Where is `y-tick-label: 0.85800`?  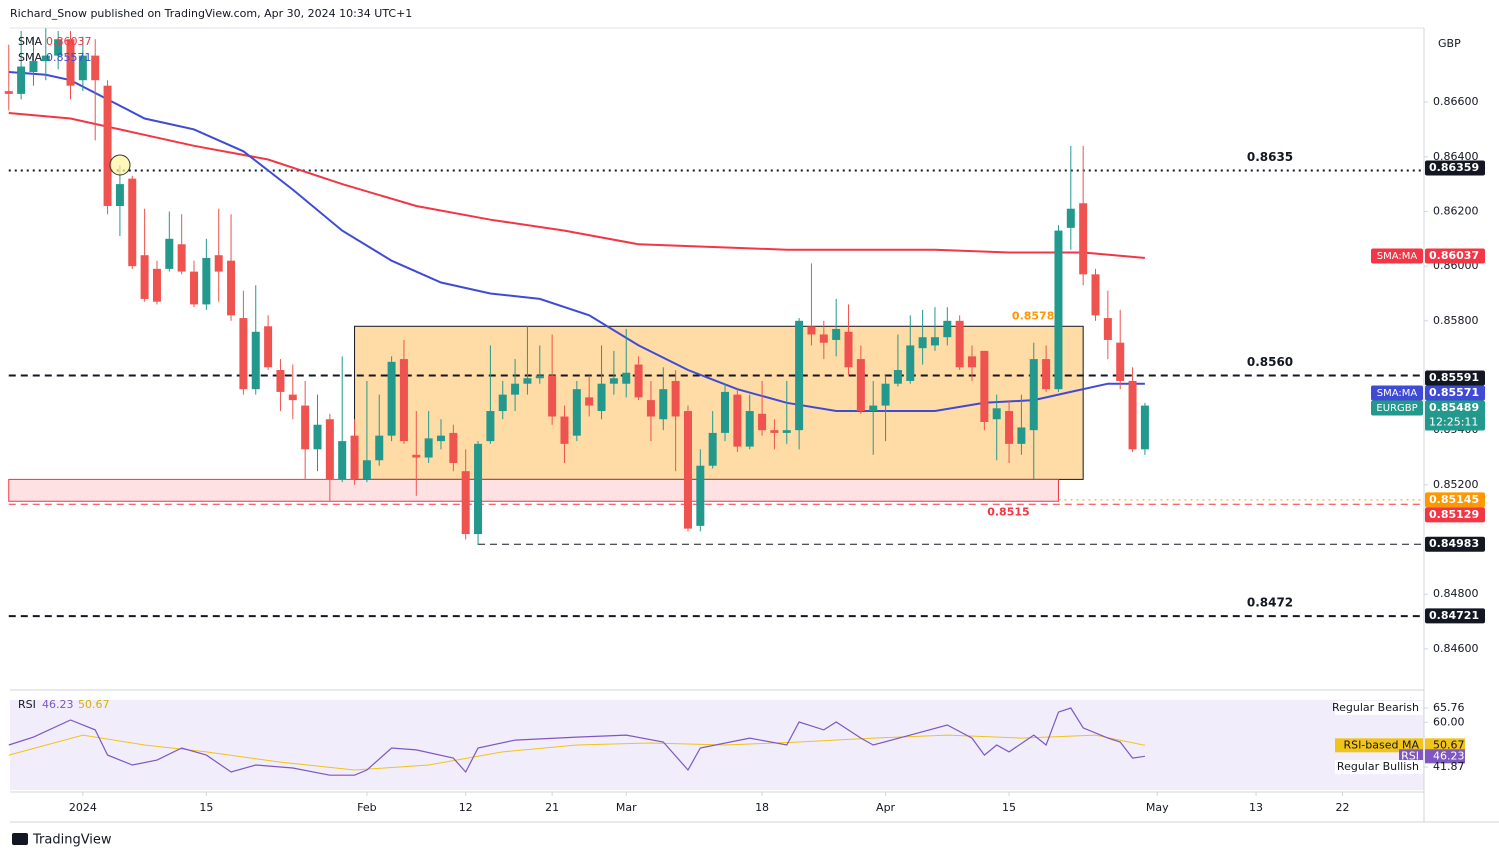 y-tick-label: 0.85800 is located at coordinates (1456, 320).